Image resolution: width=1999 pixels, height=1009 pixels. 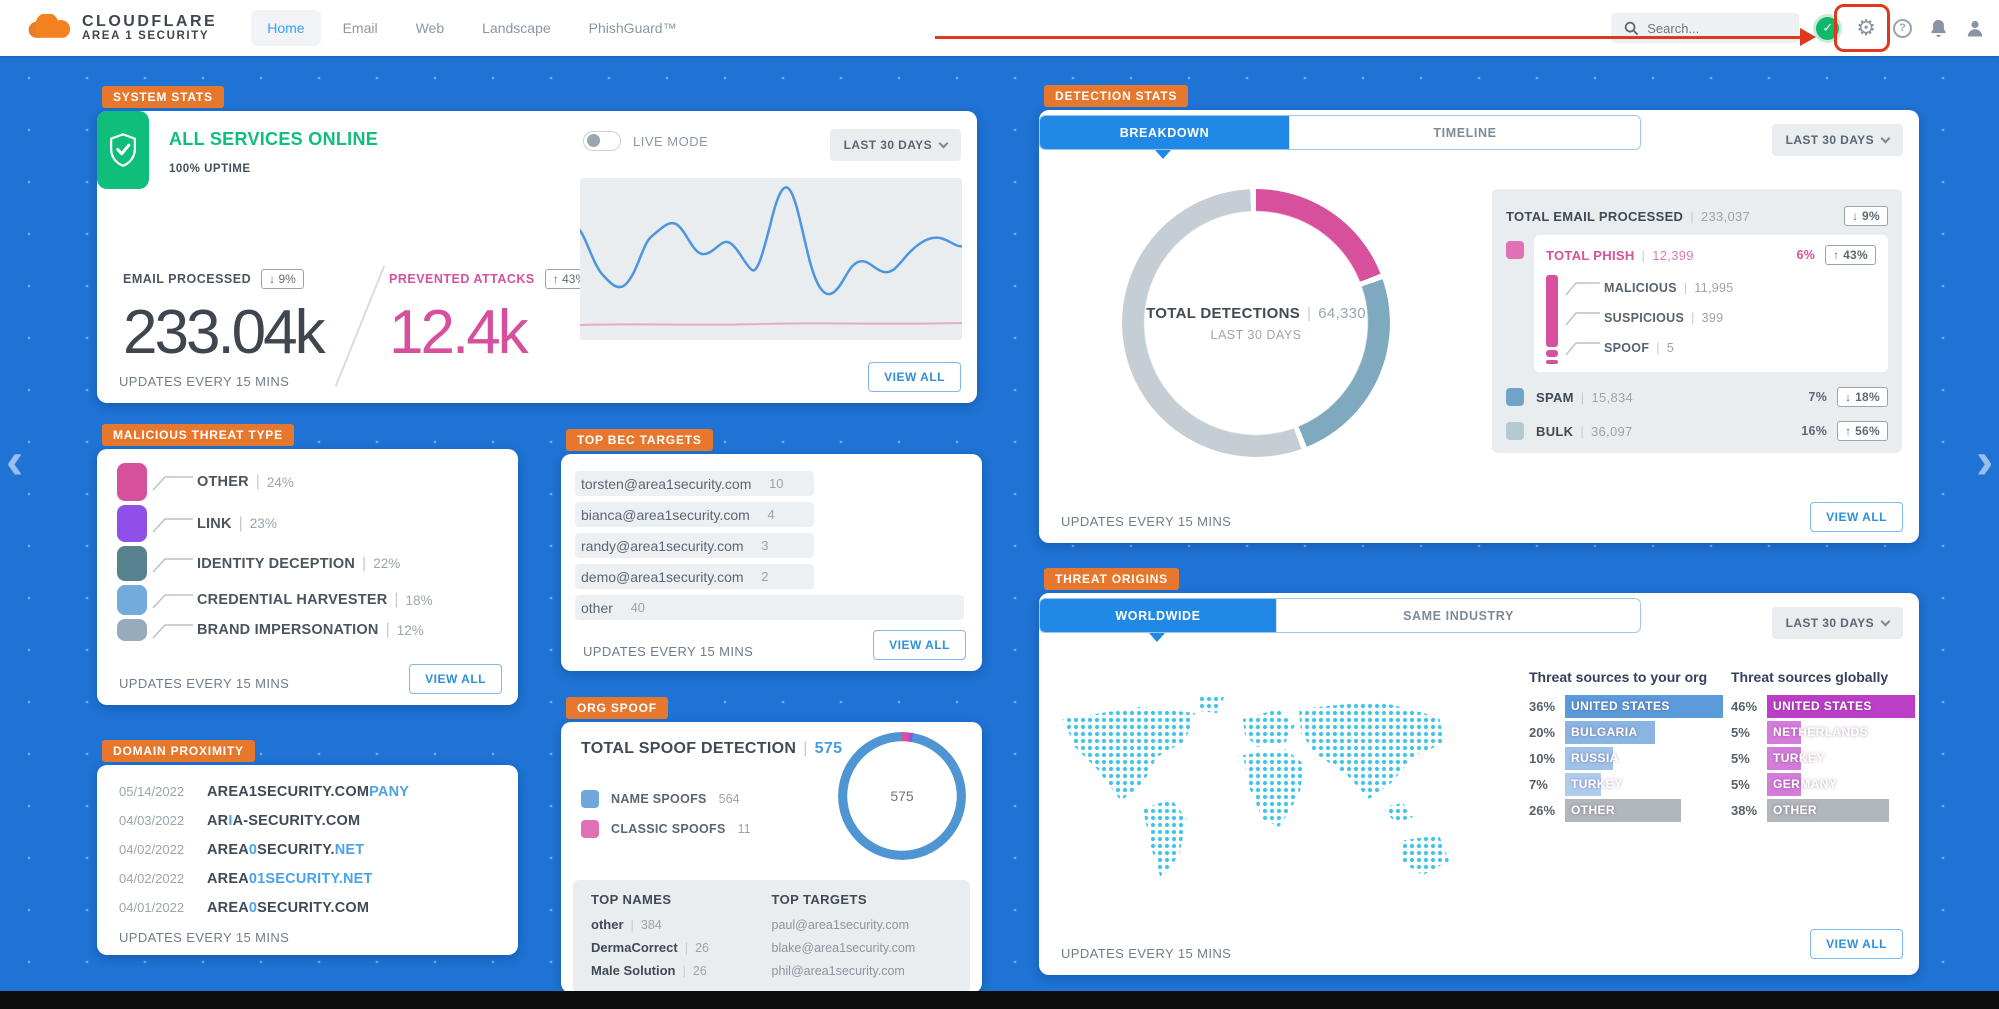 What do you see at coordinates (1866, 27) in the screenshot?
I see `settings-gear-icon: ⚙` at bounding box center [1866, 27].